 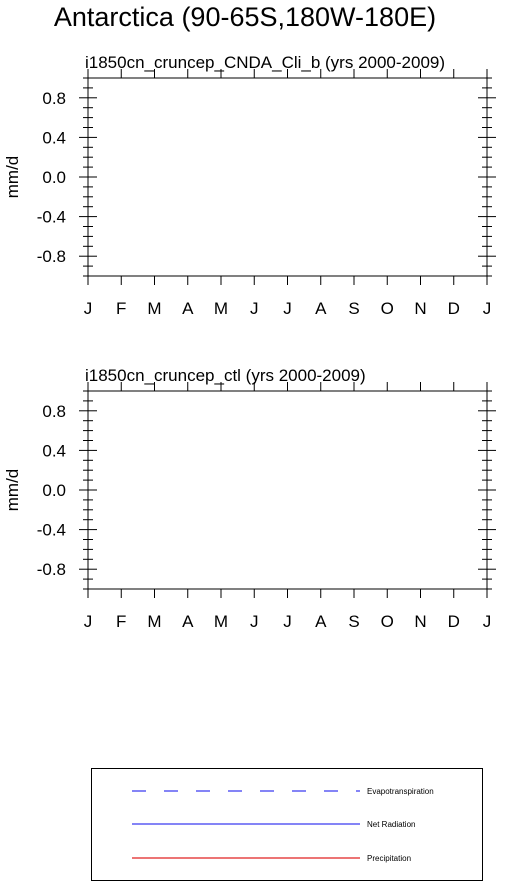 I want to click on figure-title: Antarctica (90-65S,180W-180E), so click(x=245, y=17).